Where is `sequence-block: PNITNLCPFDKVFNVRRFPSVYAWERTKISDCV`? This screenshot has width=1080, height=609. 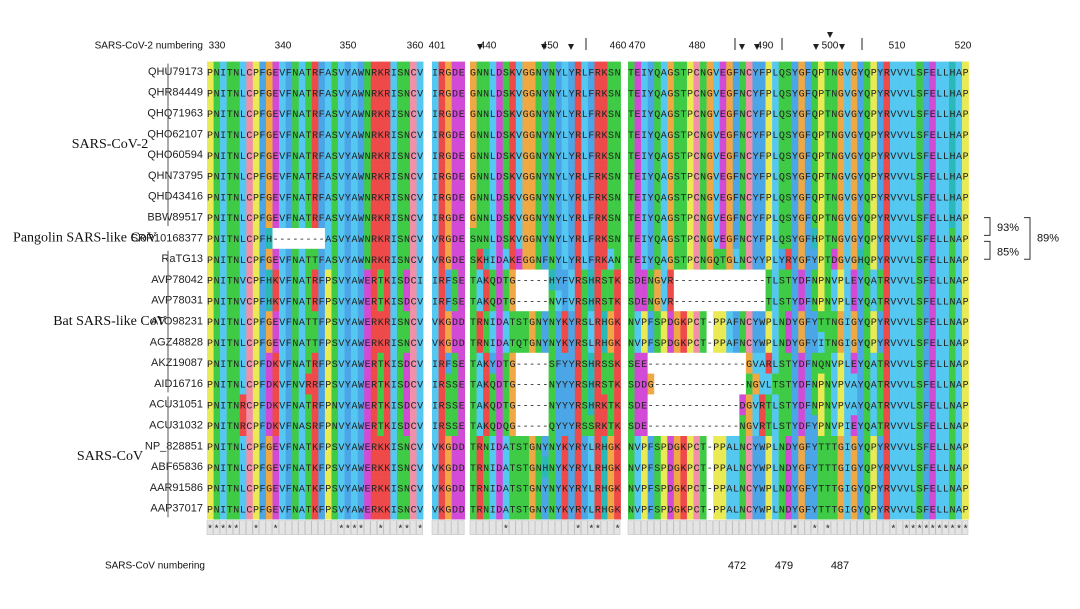 sequence-block: PNITNLCPFDKVFNVRRFPSVYAWERTKISDCV is located at coordinates (315, 386).